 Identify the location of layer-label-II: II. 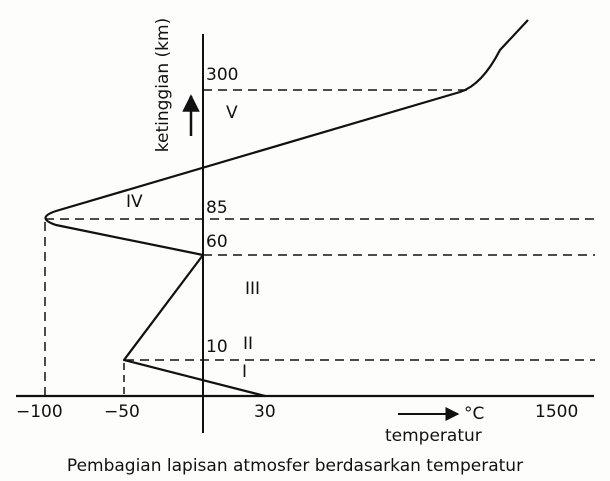
(248, 344).